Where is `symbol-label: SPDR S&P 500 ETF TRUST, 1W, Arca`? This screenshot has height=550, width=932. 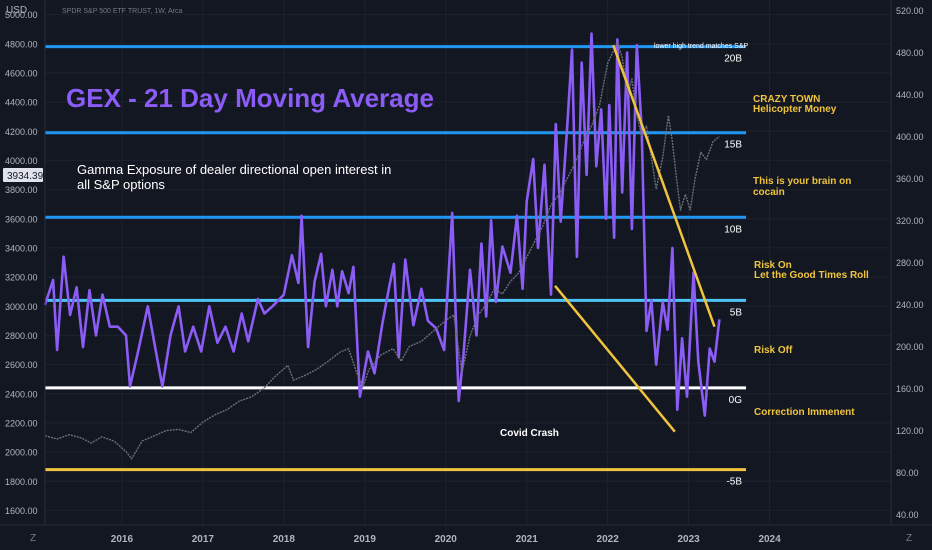 symbol-label: SPDR S&P 500 ETF TRUST, 1W, Arca is located at coordinates (122, 11).